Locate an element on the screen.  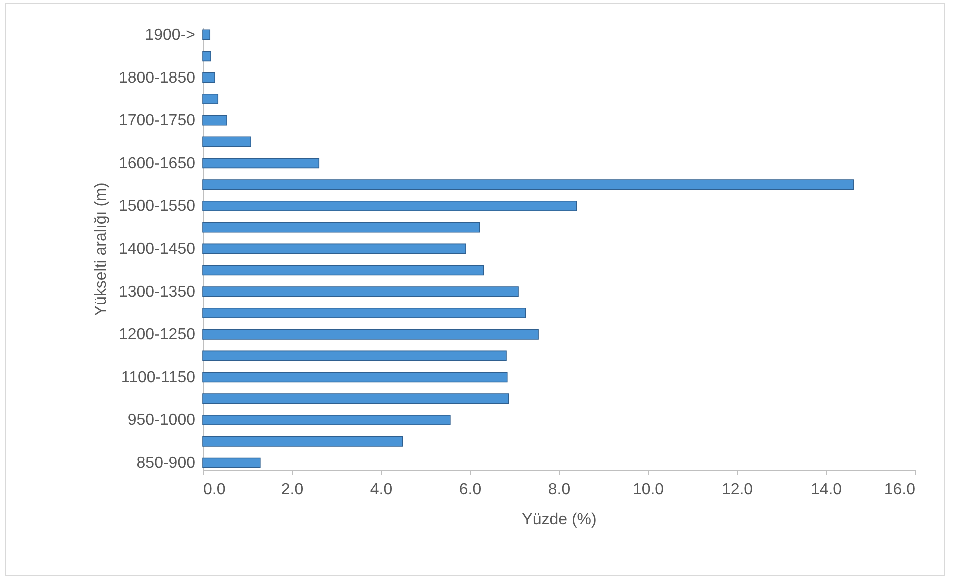
y-tick-label: 1500-1550 is located at coordinates (157, 207).